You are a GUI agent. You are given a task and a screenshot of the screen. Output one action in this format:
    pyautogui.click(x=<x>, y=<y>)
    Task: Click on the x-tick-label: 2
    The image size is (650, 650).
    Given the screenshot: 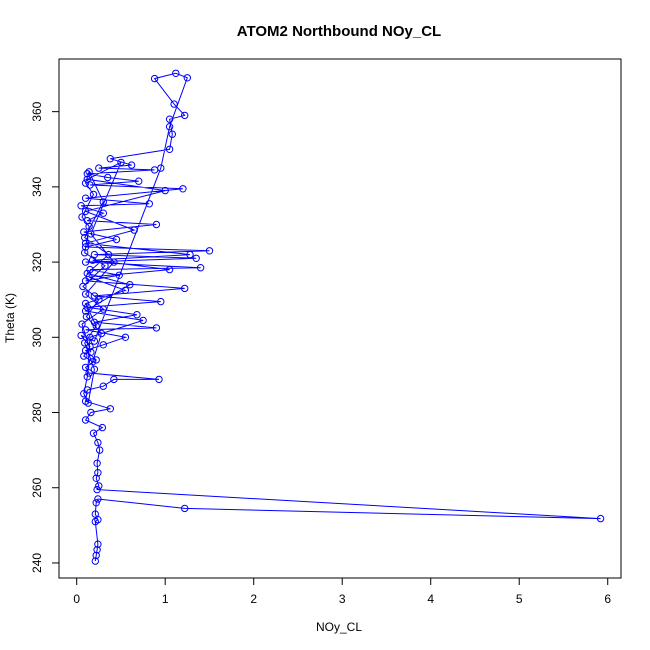 What is the action you would take?
    pyautogui.click(x=253, y=599)
    